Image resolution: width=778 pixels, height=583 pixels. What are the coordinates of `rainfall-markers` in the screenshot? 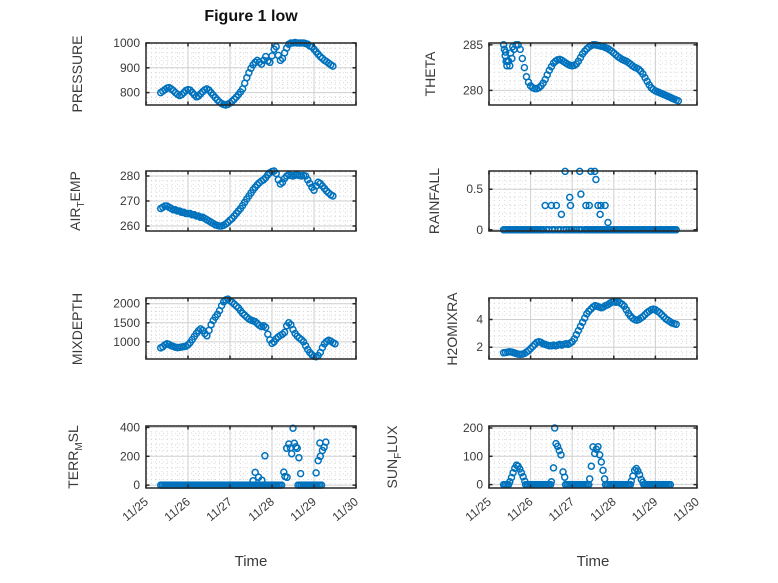 It's located at (589, 200).